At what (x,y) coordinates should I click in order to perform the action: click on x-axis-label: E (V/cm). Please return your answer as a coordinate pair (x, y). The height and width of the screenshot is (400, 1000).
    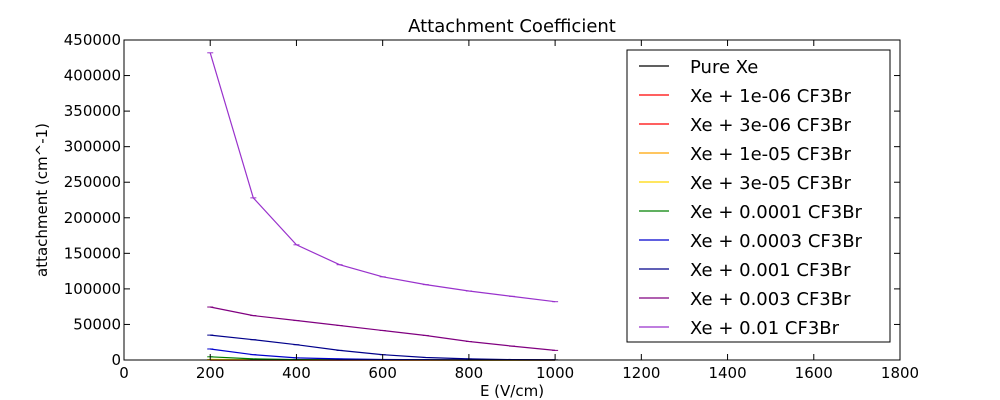
    Looking at the image, I should click on (512, 391).